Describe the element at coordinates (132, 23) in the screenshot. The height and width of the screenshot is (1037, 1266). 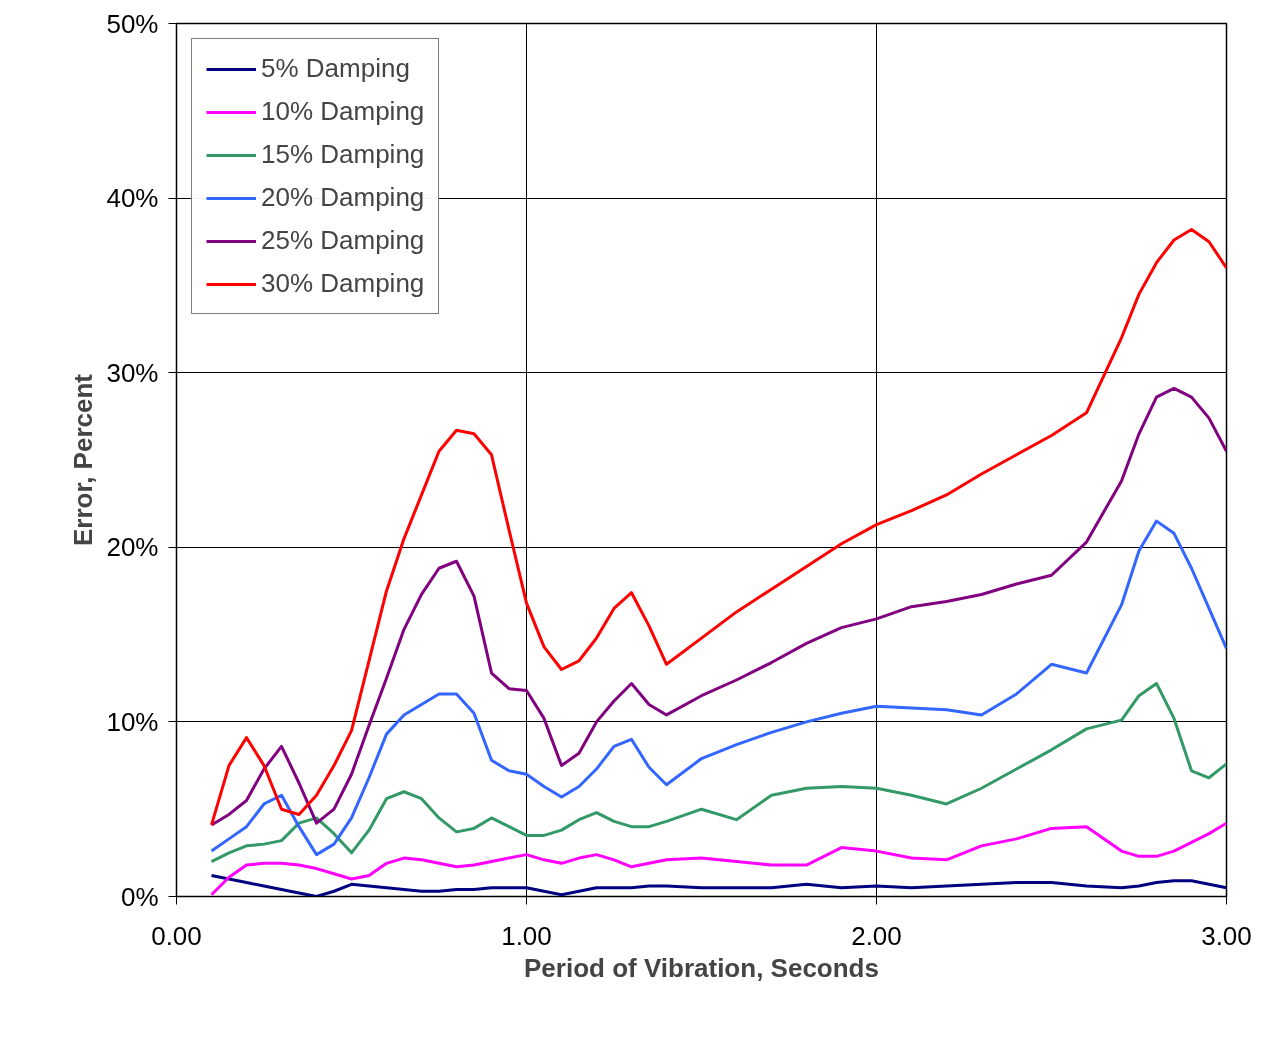
I see `y-tick-label: 50%` at that location.